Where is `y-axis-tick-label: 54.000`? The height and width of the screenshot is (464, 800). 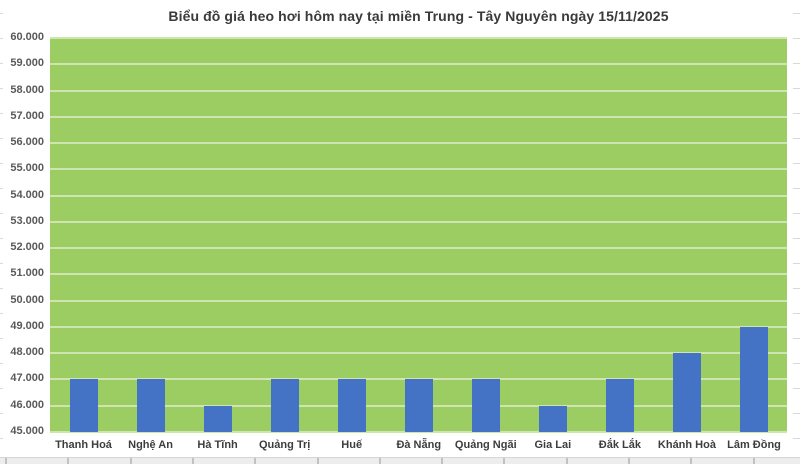
y-axis-tick-label: 54.000 is located at coordinates (27, 194).